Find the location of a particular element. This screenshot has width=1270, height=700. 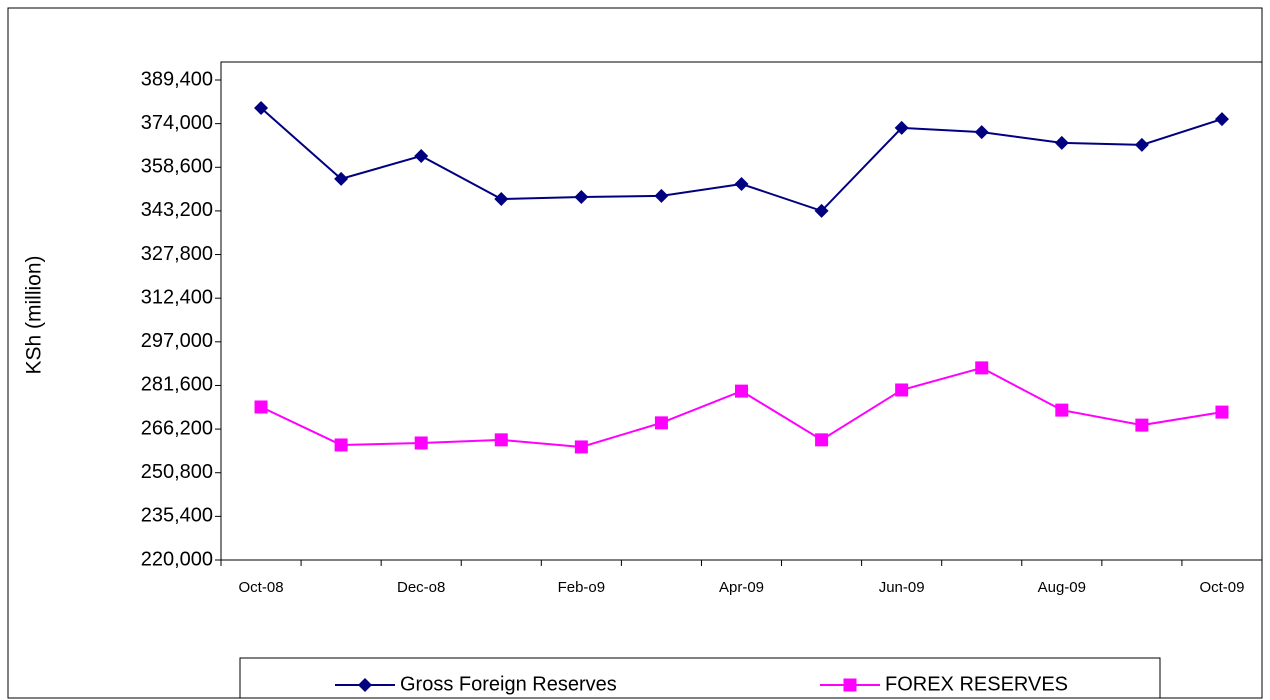

y-tick-label: 250,800 is located at coordinates (177, 472).